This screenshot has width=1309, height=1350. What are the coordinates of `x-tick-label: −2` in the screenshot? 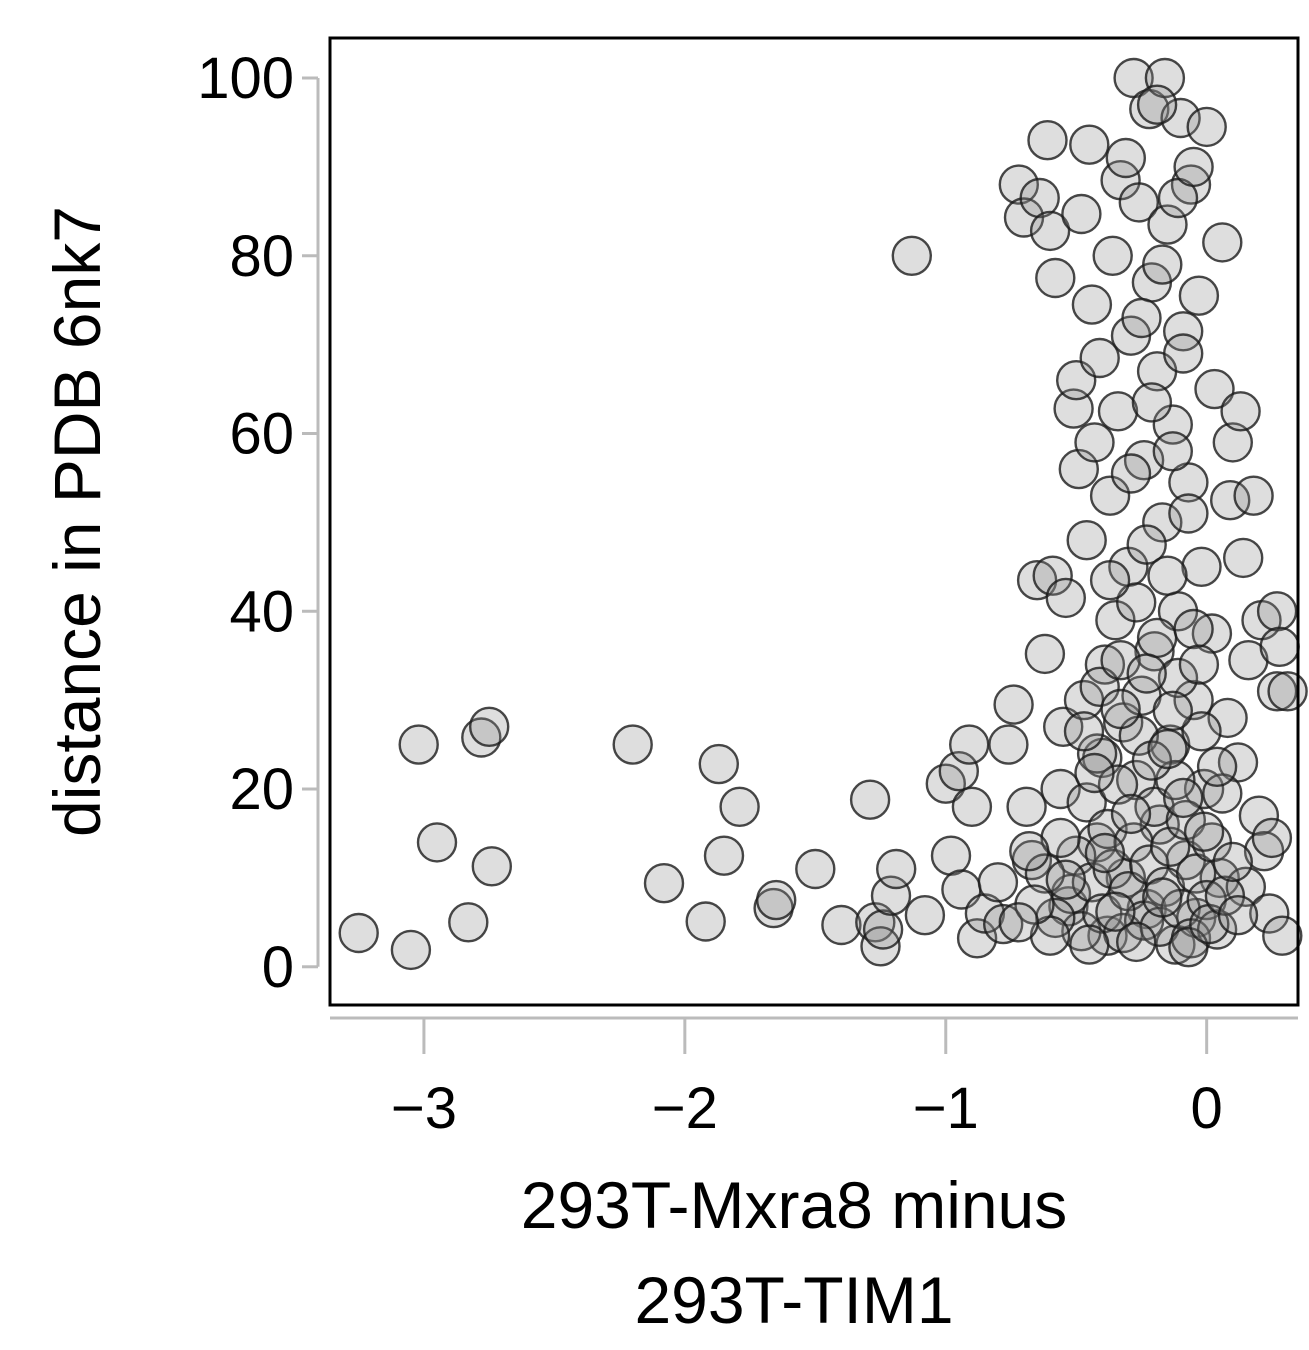 It's located at (685, 1108).